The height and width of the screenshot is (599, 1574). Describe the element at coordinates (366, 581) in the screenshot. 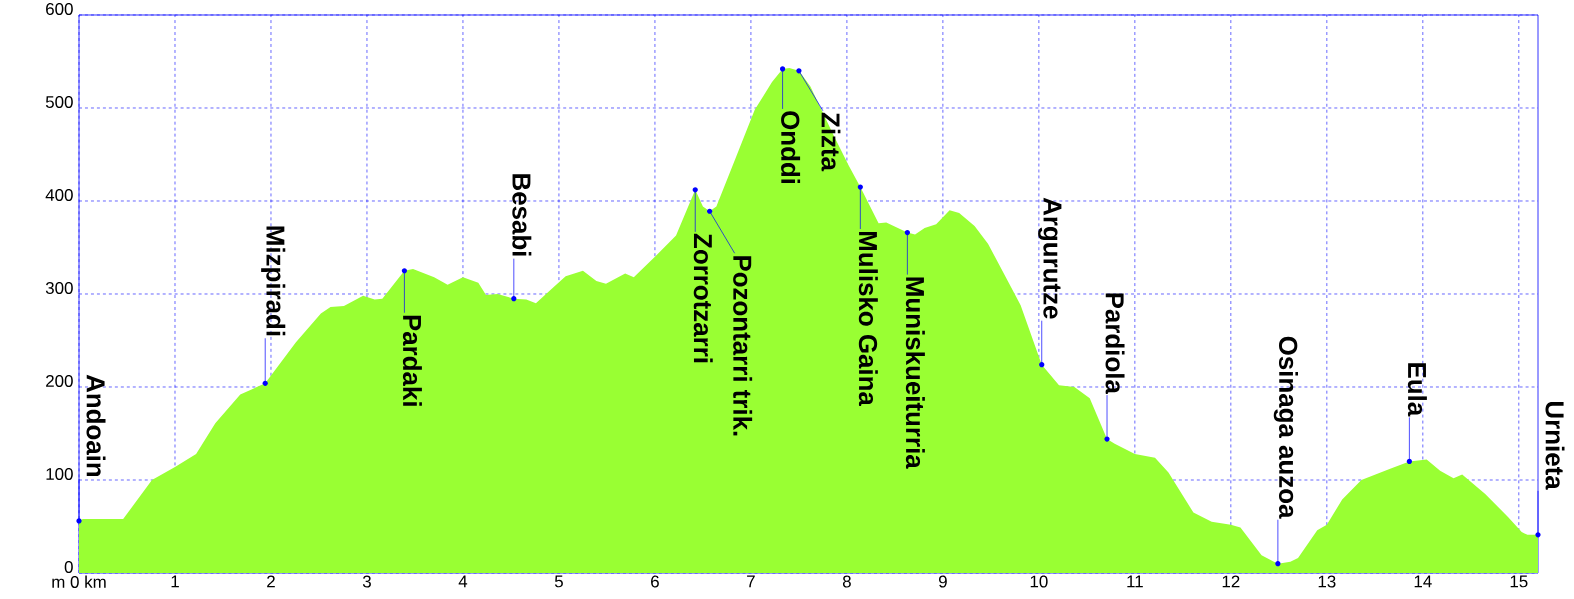

I see `x-tick-label: 3` at that location.